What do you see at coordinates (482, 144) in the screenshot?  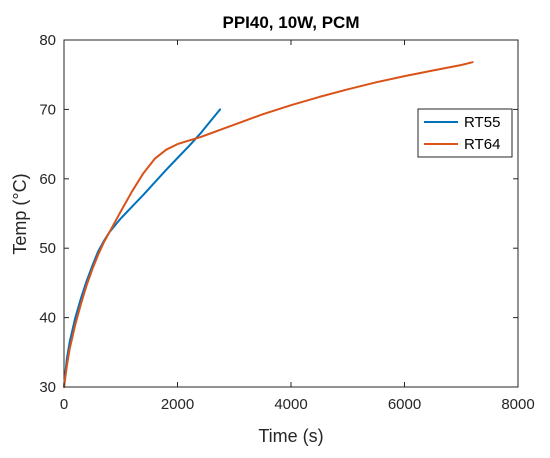 I see `legend-label-rt64: RT64` at bounding box center [482, 144].